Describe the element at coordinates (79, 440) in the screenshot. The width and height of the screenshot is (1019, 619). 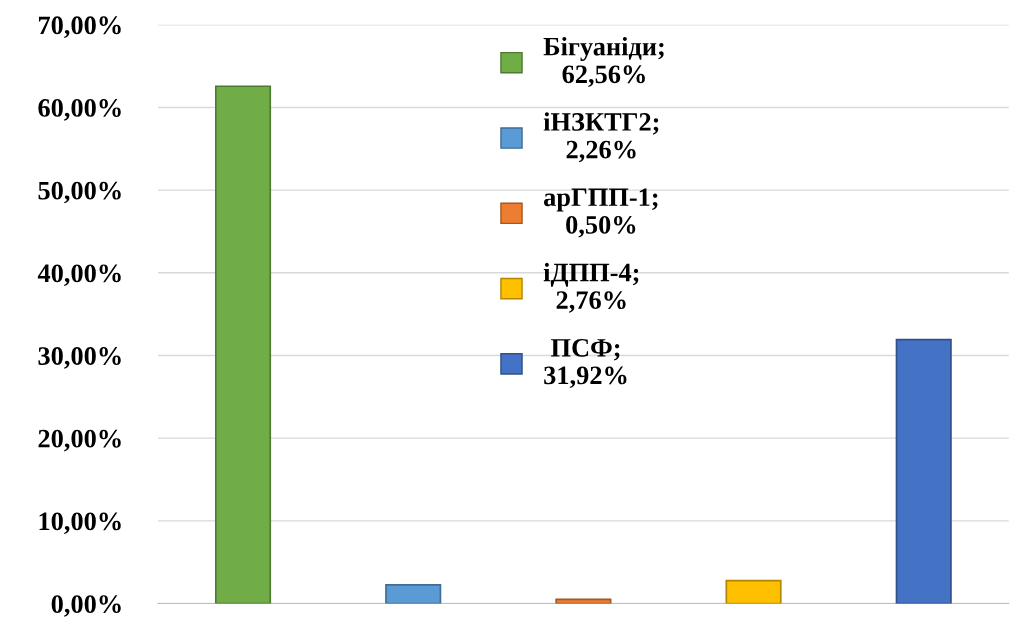
I see `y-tick-label: 20,00%` at that location.